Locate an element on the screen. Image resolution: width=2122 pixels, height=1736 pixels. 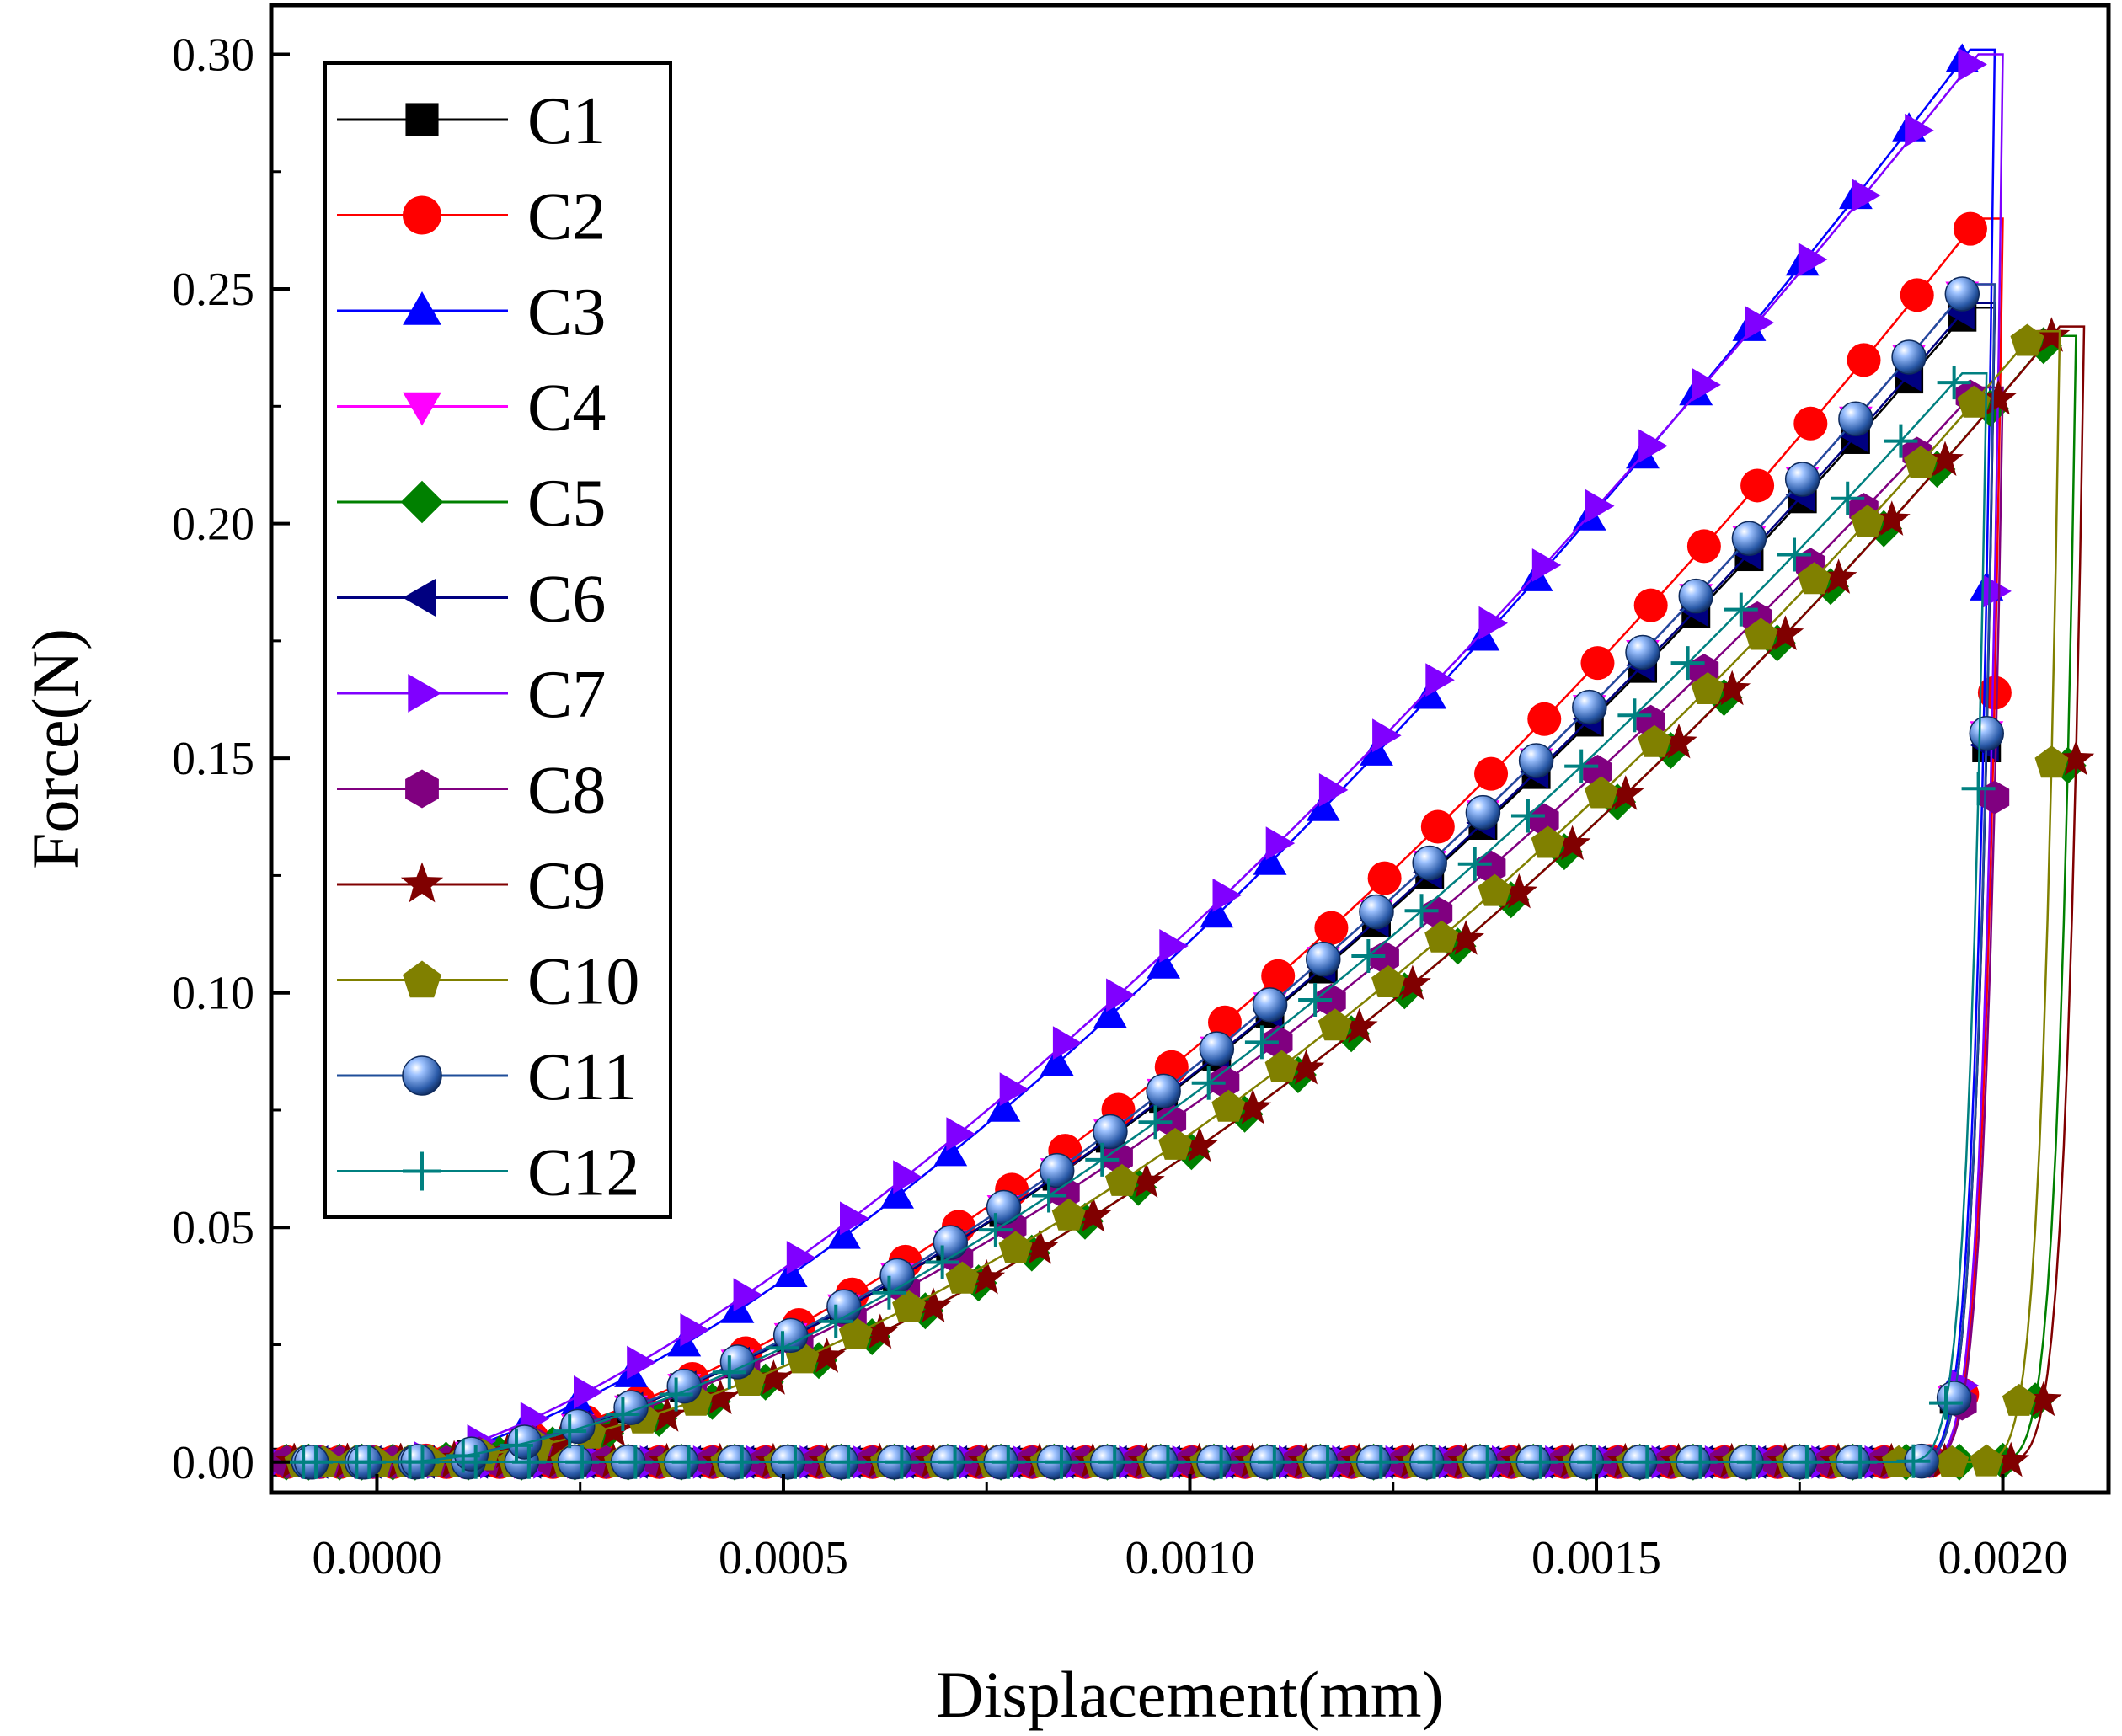
legend-item-c10: C10 is located at coordinates (488, 982).